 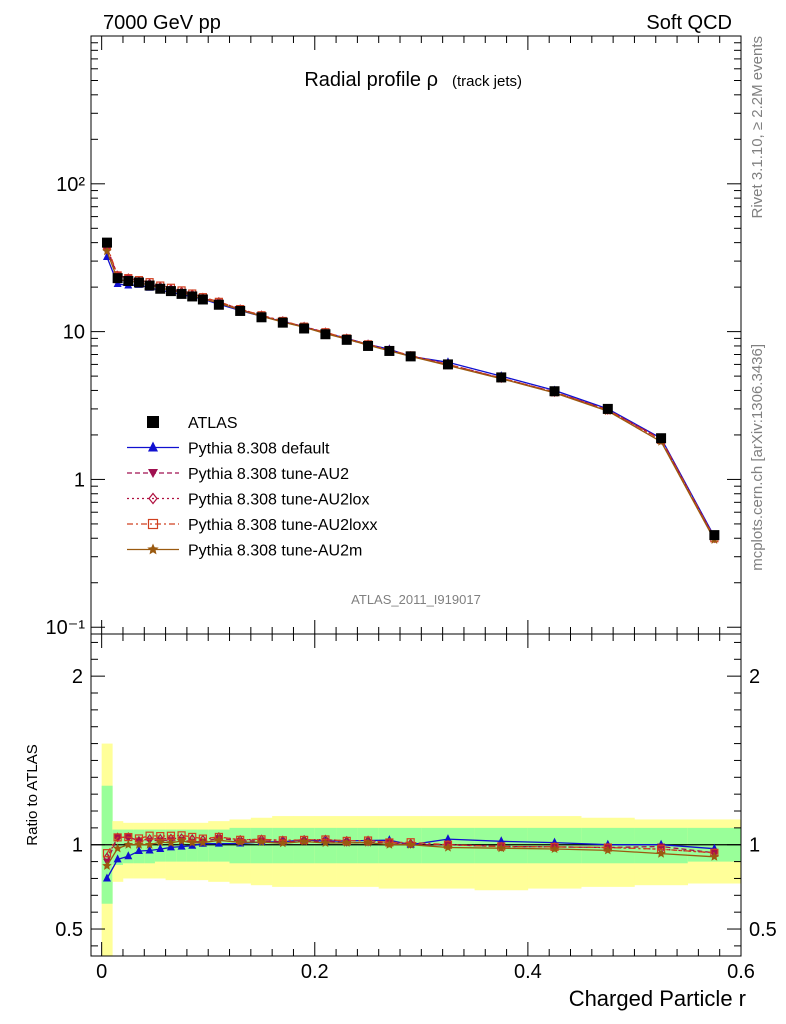 What do you see at coordinates (77, 677) in the screenshot?
I see `ratio-y-tick-label: 2` at bounding box center [77, 677].